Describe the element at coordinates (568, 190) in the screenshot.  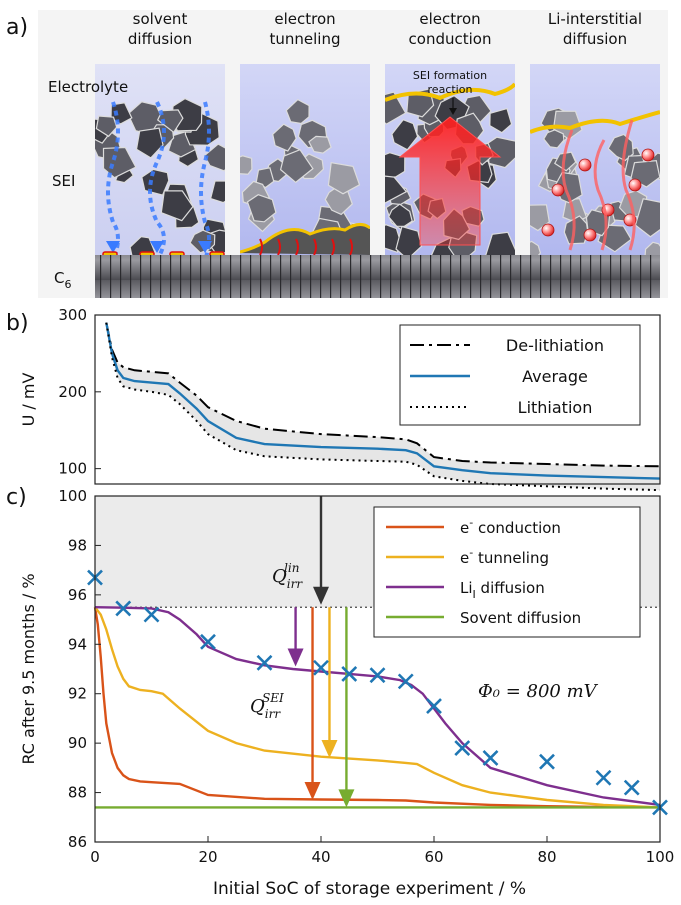
I see `li-diffusion-path` at that location.